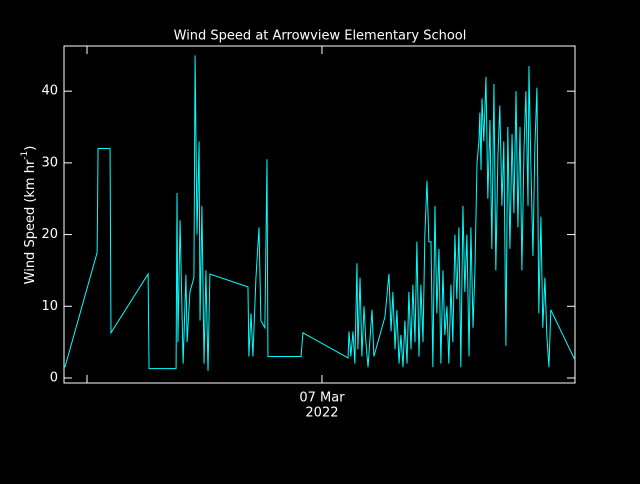  I want to click on y-tick-label: 0, so click(54, 377).